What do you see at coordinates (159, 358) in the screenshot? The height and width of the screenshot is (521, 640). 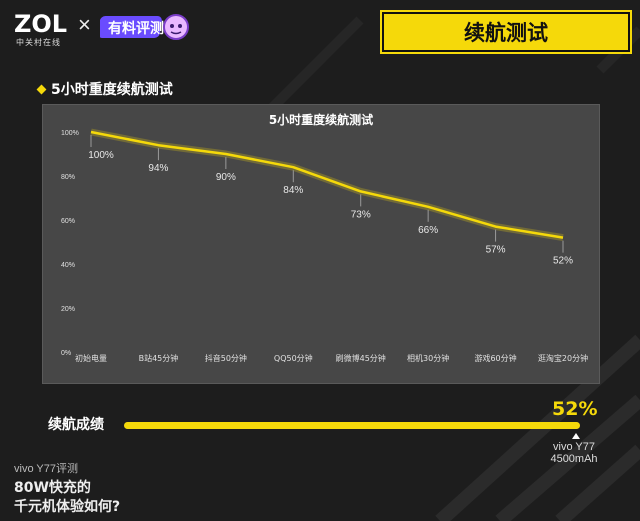 I see `x-tick-label: B站45分钟` at bounding box center [159, 358].